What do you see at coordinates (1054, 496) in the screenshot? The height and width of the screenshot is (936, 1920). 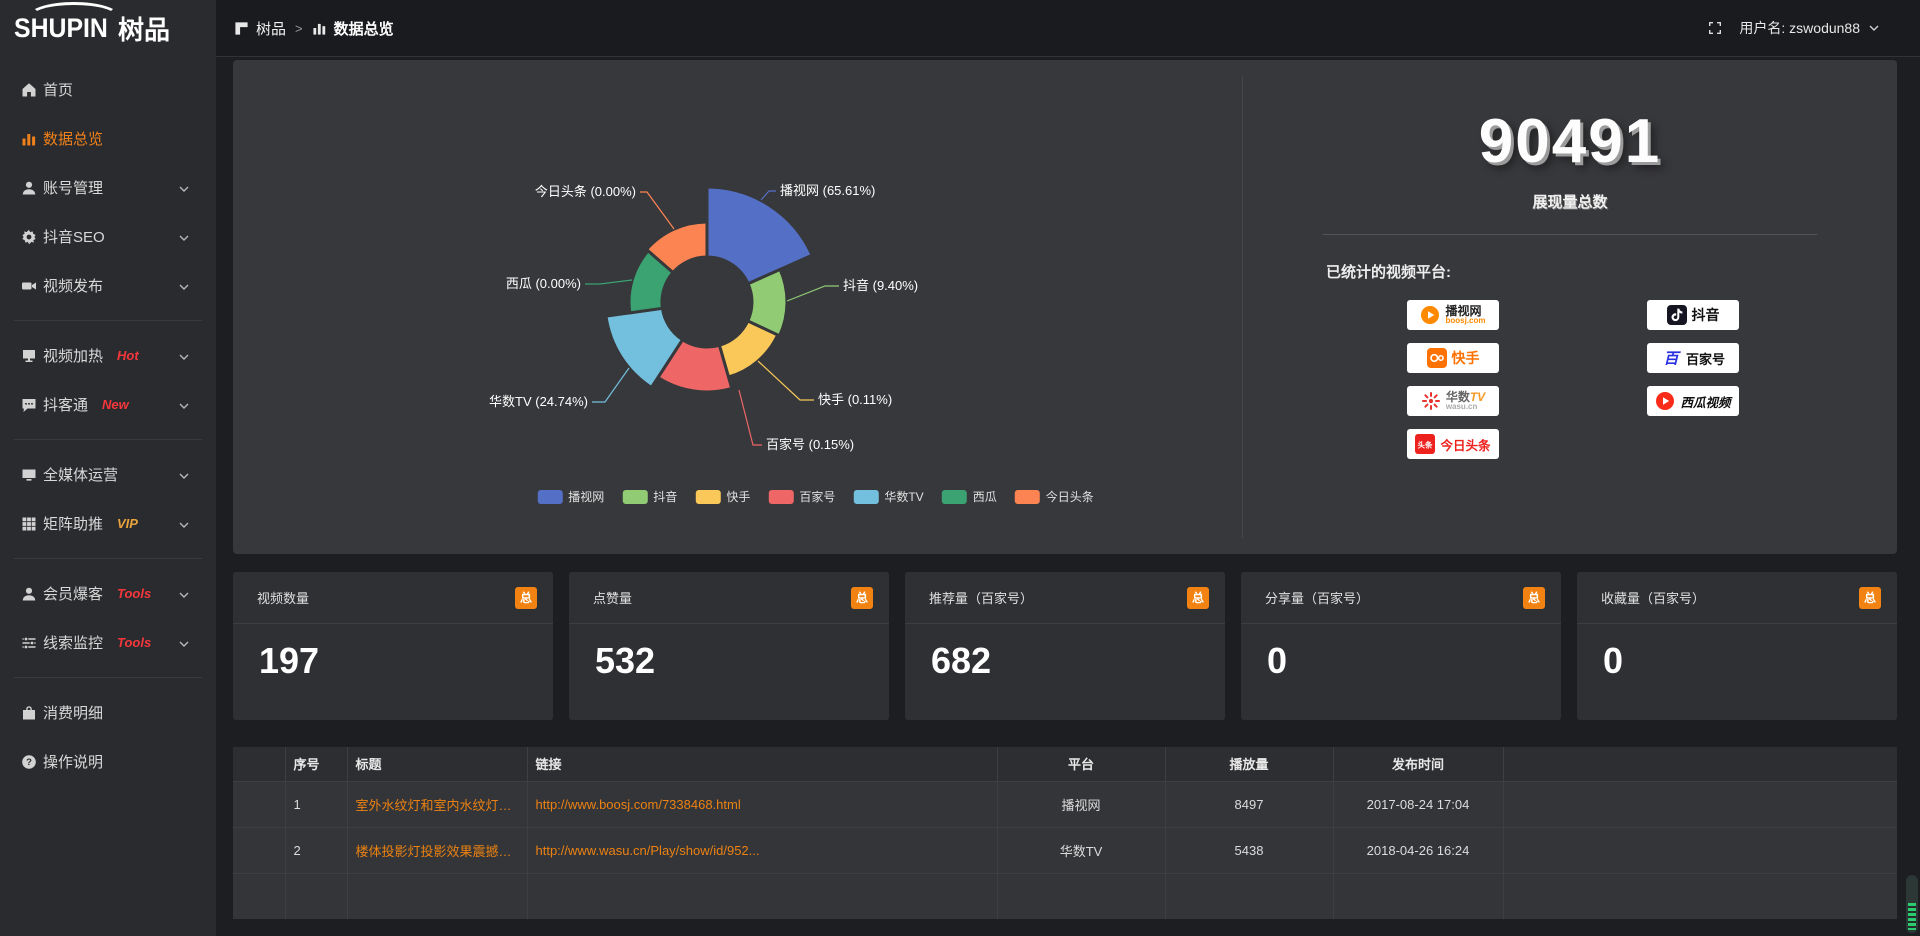 I see `legend-item: 今日头条` at bounding box center [1054, 496].